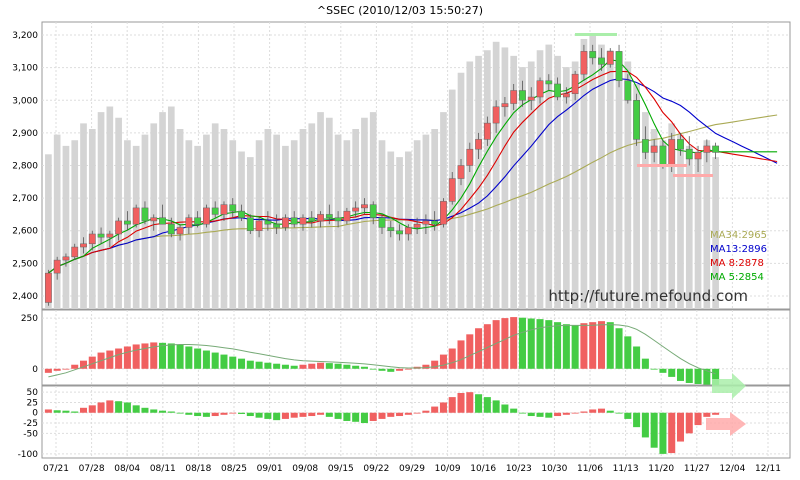 This screenshot has width=800, height=480. What do you see at coordinates (448, 469) in the screenshot?
I see `date-tick-label: 10/09` at bounding box center [448, 469].